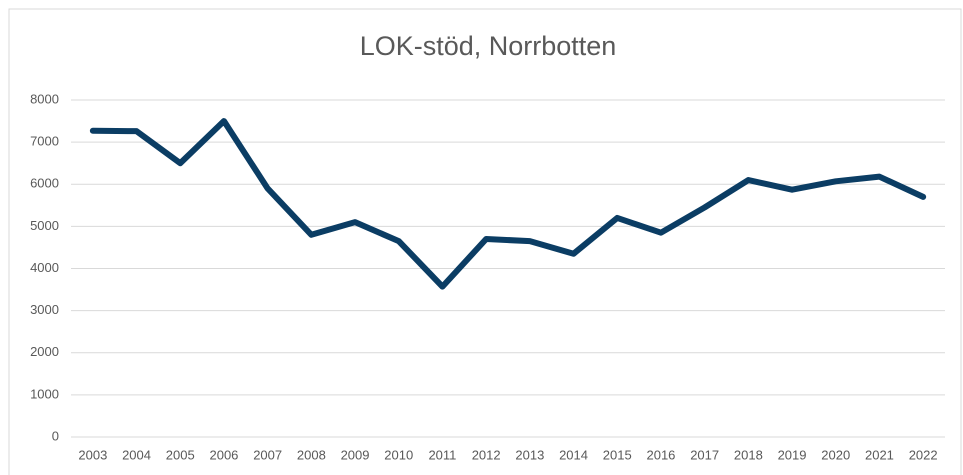  Describe the element at coordinates (355, 454) in the screenshot. I see `x-tick-label: 2009` at that location.